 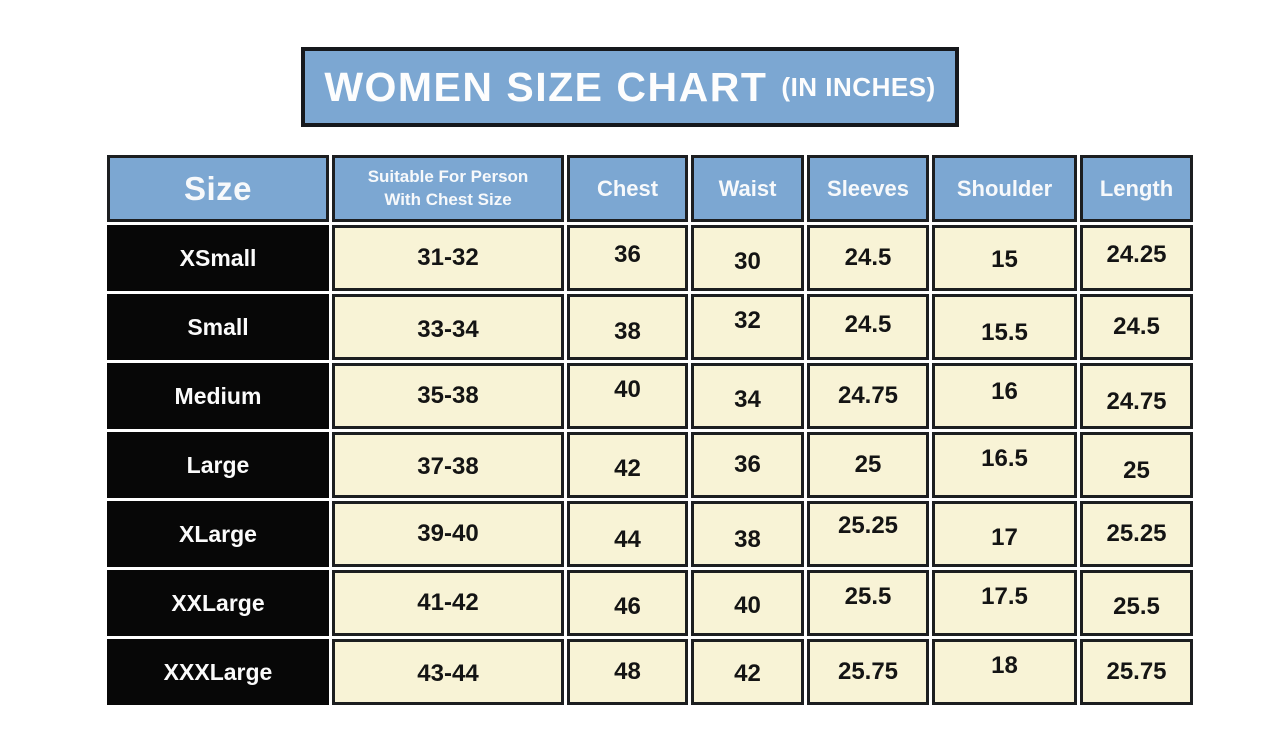 What do you see at coordinates (858, 86) in the screenshot?
I see `page-title-units: (IN INCHES)` at bounding box center [858, 86].